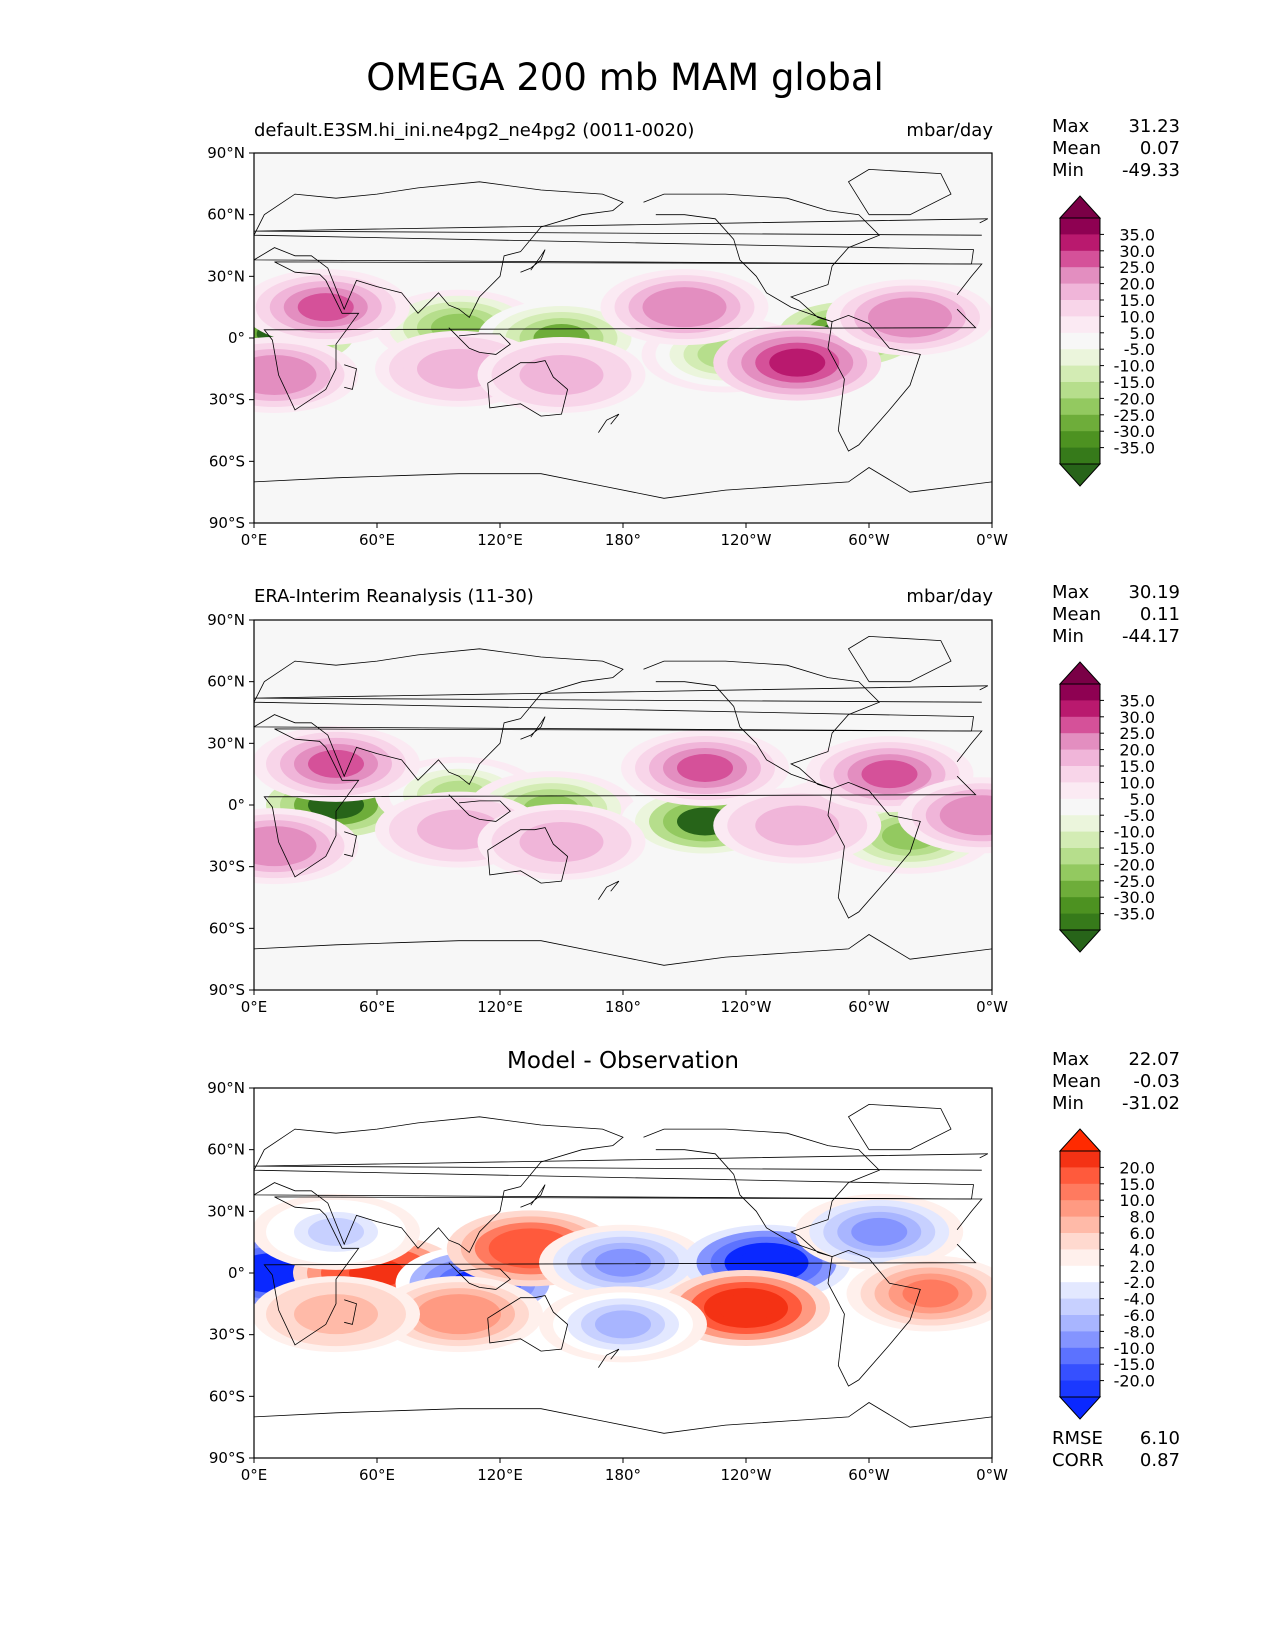 The height and width of the screenshot is (1650, 1275). What do you see at coordinates (1154, 126) in the screenshot?
I see `stat-value: 31.23` at bounding box center [1154, 126].